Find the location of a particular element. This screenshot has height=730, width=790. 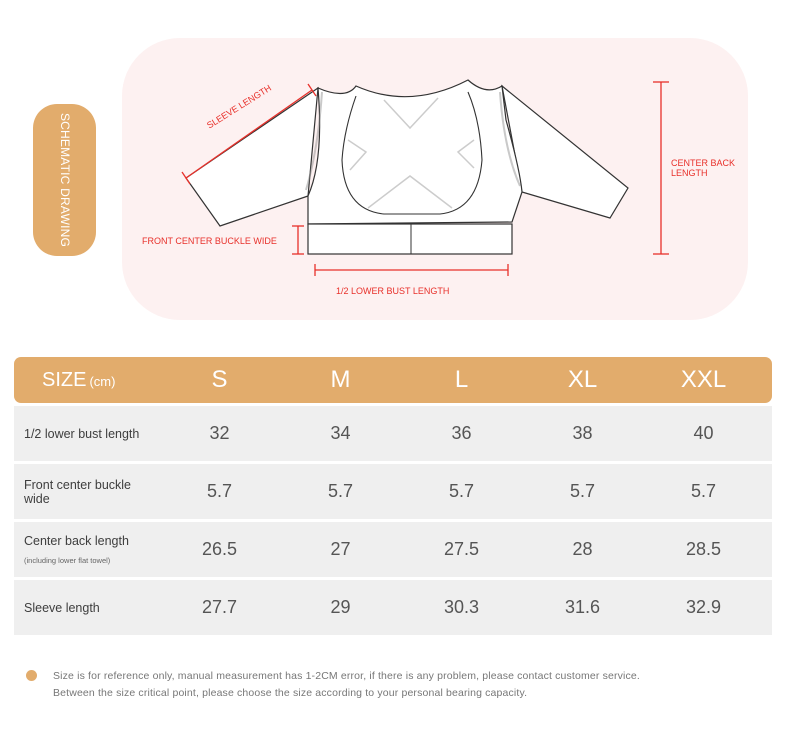

table-cell: 28 is located at coordinates (582, 549).